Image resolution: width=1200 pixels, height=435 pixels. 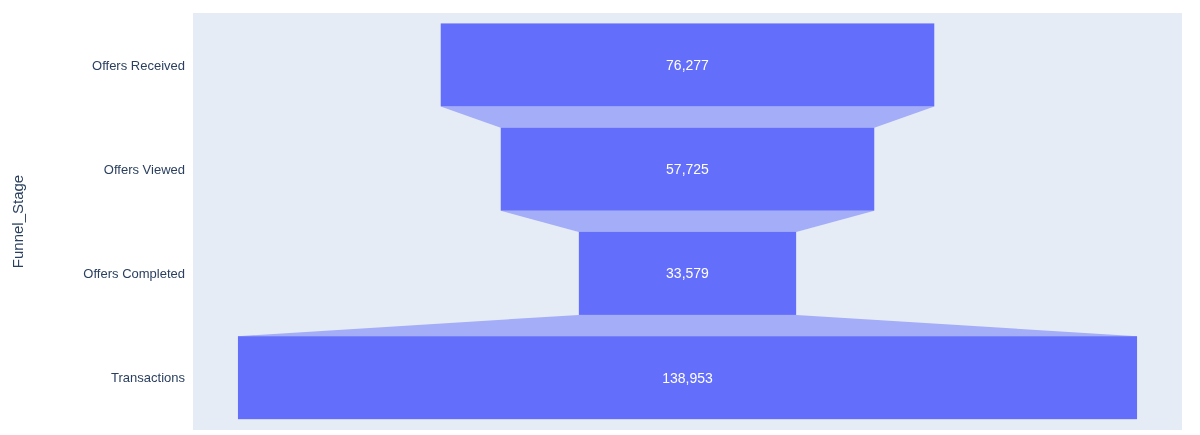 What do you see at coordinates (144, 169) in the screenshot?
I see `category-label: Offers Viewed` at bounding box center [144, 169].